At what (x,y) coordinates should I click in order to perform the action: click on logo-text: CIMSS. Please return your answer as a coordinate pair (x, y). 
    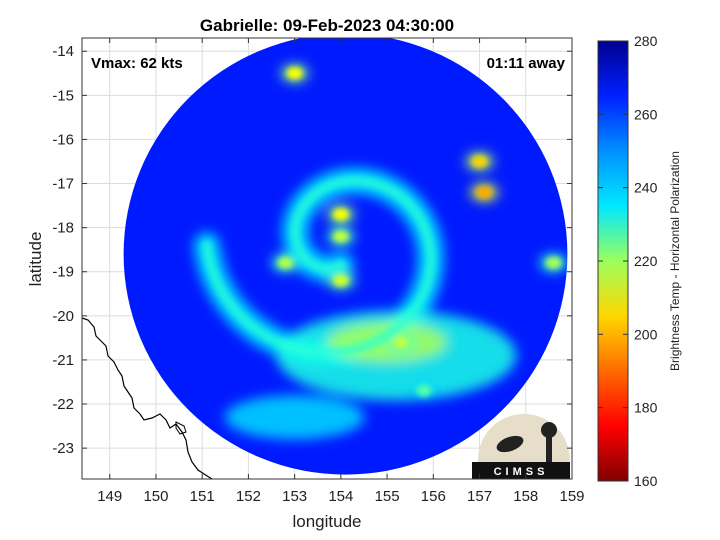
    Looking at the image, I should click on (521, 472).